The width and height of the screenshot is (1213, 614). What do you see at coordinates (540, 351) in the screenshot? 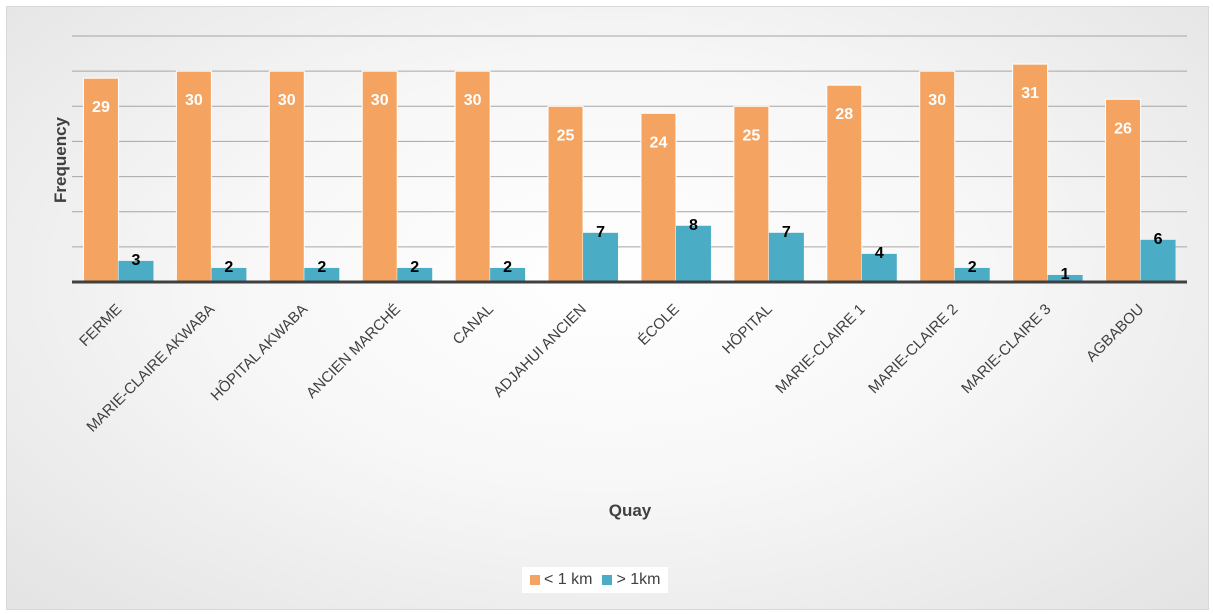
I see `x-tick-label-5: ADJAHUI ANCIEN` at bounding box center [540, 351].